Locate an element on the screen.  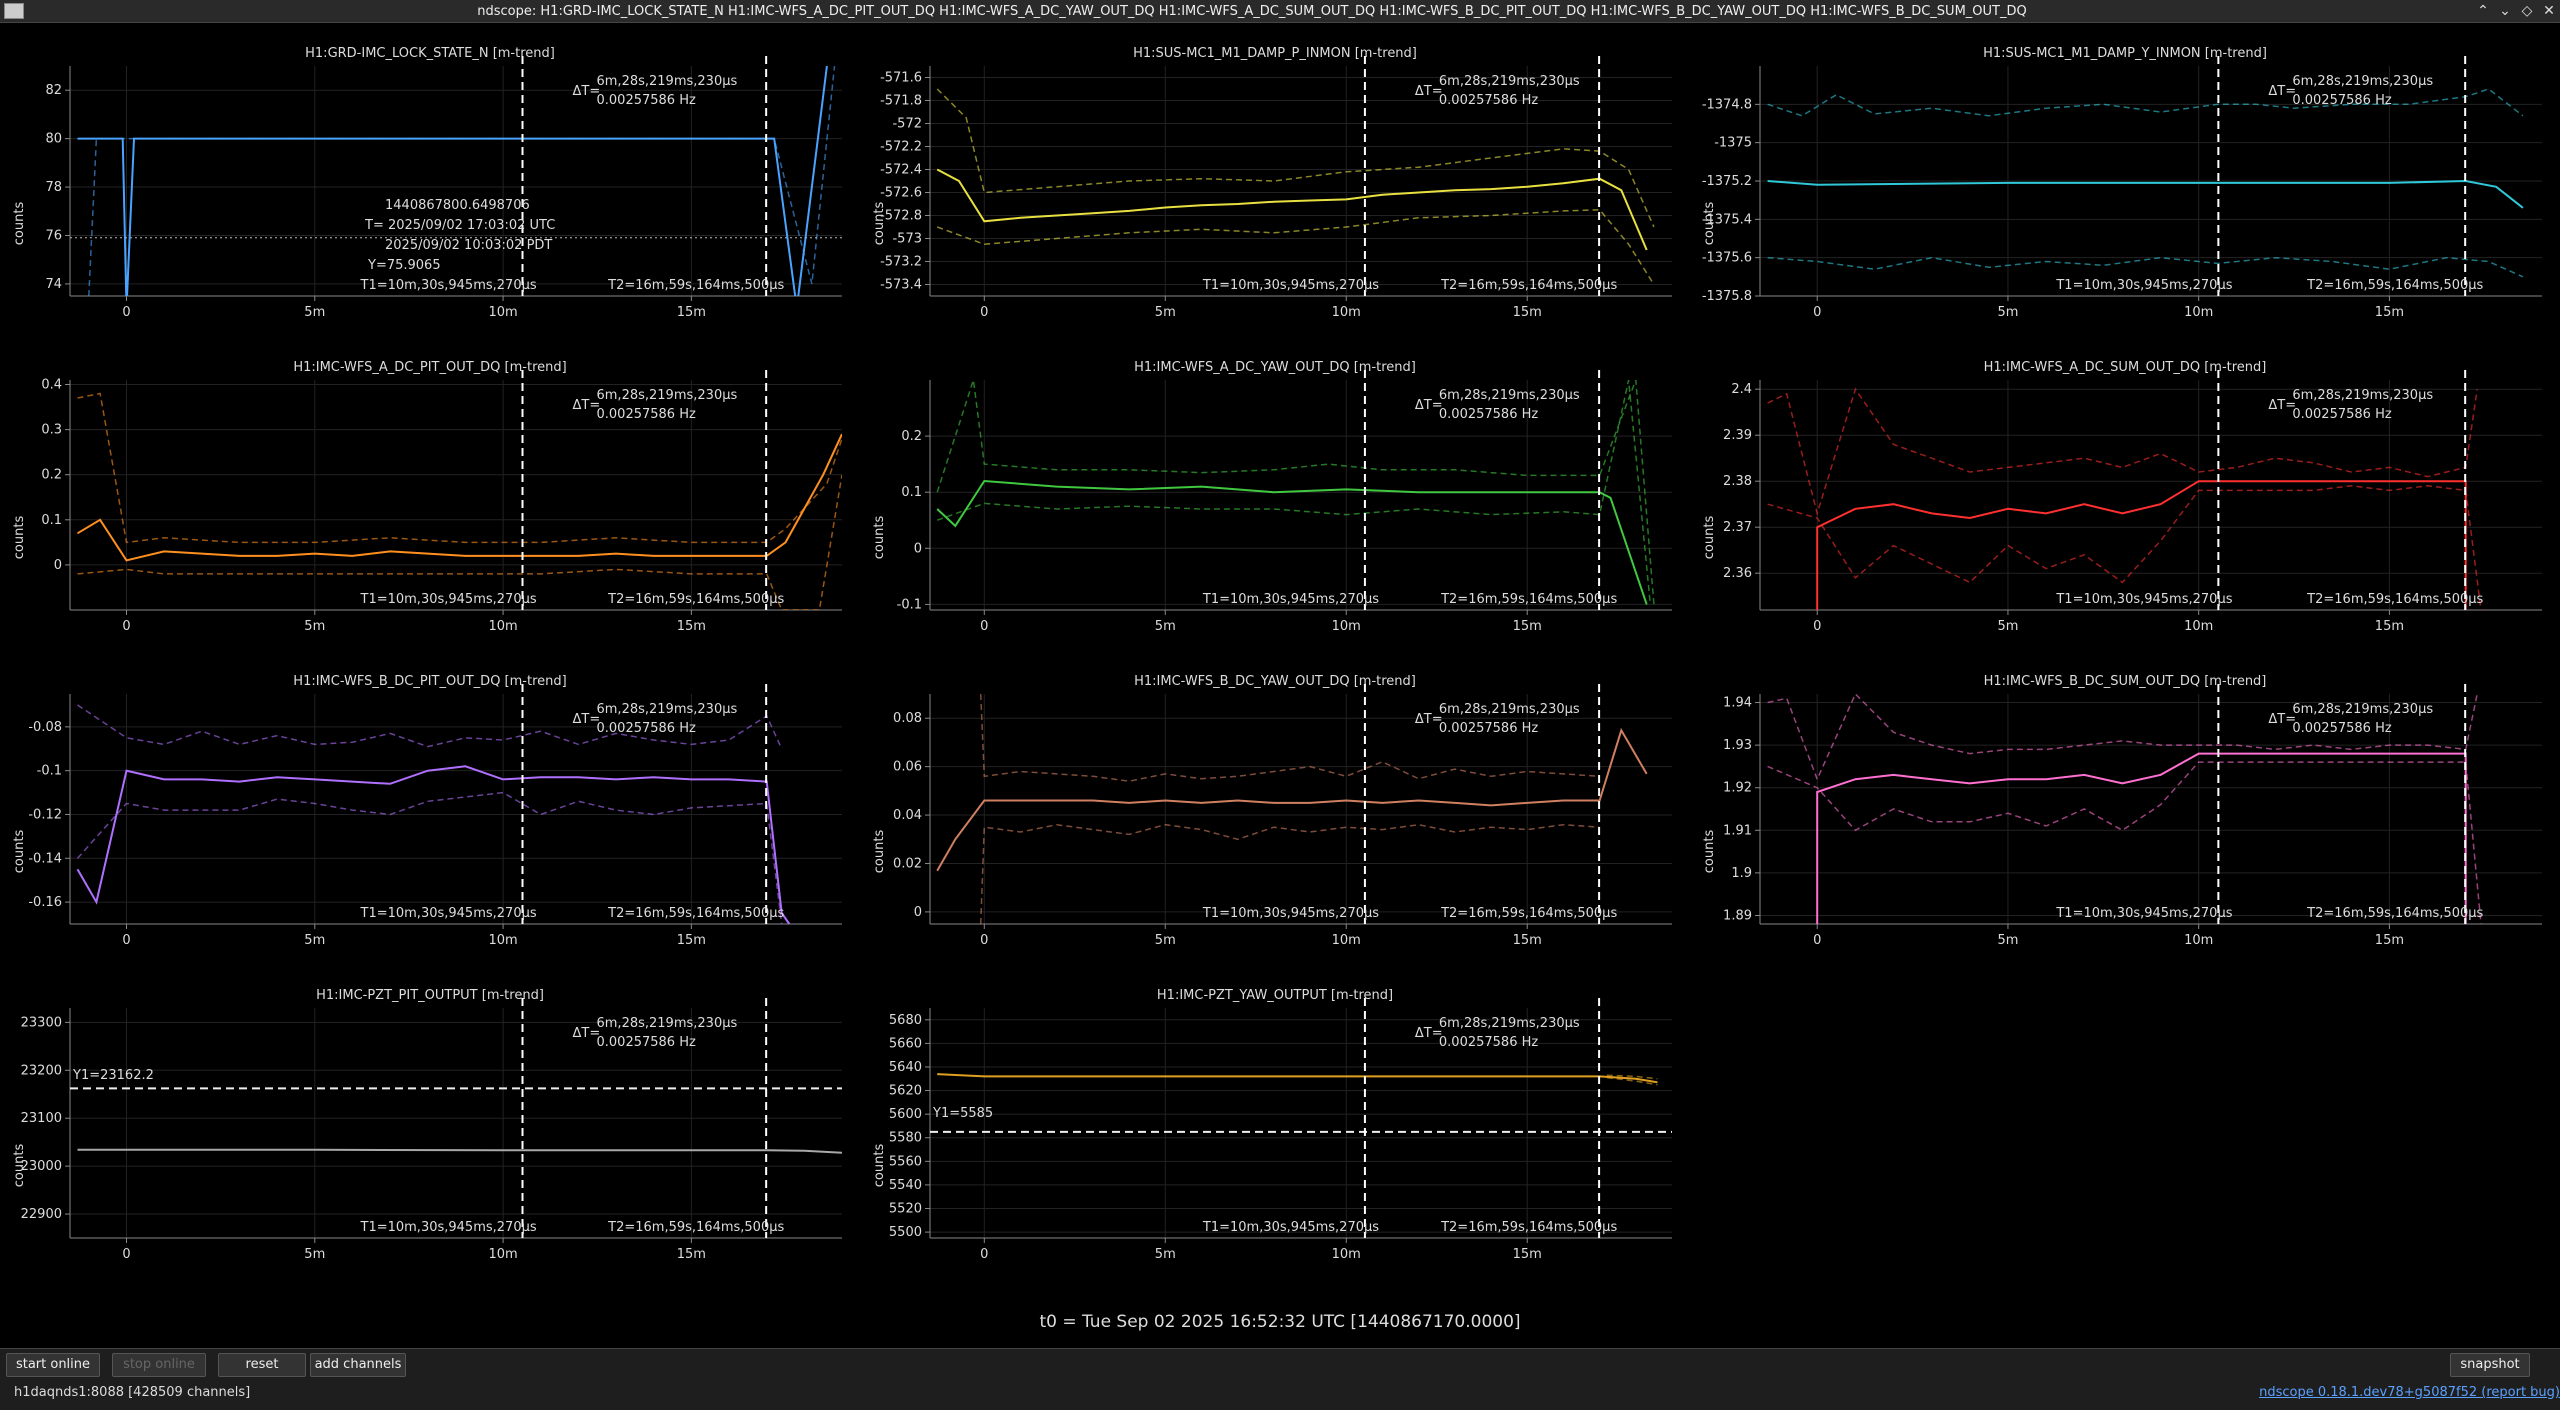
y-tick-label: 2.4 is located at coordinates (1741, 389).